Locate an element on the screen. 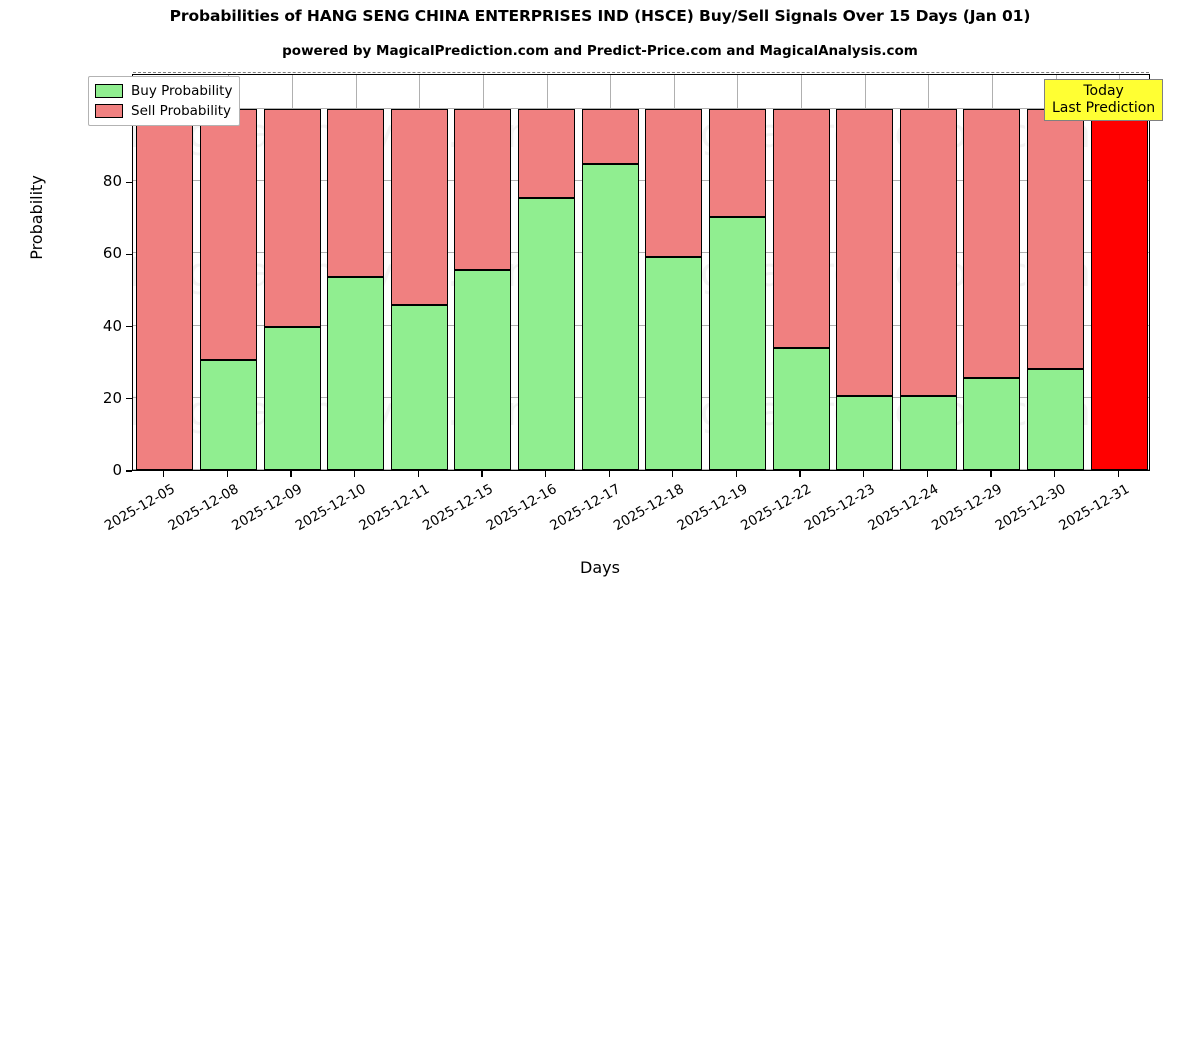 The image size is (1200, 1057). x-axis-label: Days is located at coordinates (600, 567).